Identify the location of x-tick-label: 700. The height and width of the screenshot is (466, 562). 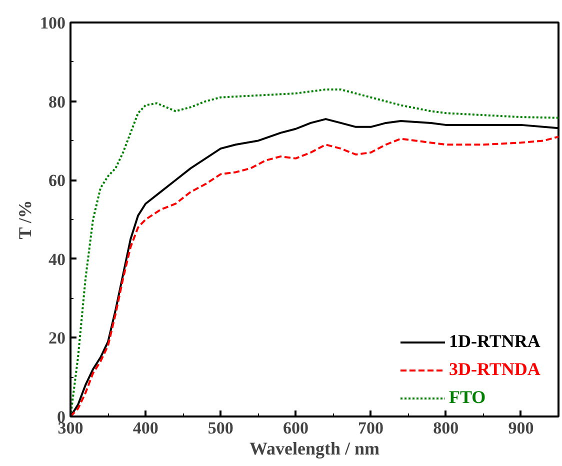
(371, 428).